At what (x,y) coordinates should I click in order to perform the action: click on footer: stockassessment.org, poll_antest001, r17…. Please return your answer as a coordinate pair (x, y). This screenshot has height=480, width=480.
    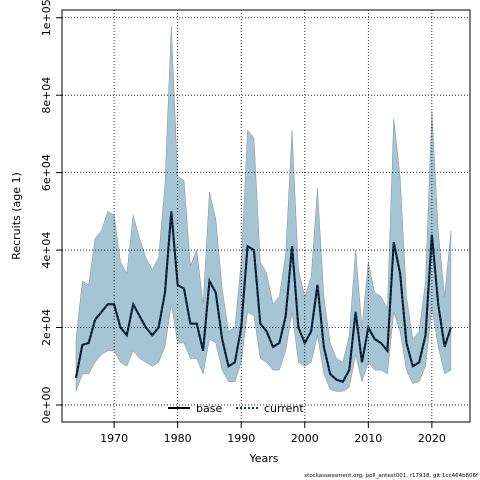
    Looking at the image, I should click on (391, 476).